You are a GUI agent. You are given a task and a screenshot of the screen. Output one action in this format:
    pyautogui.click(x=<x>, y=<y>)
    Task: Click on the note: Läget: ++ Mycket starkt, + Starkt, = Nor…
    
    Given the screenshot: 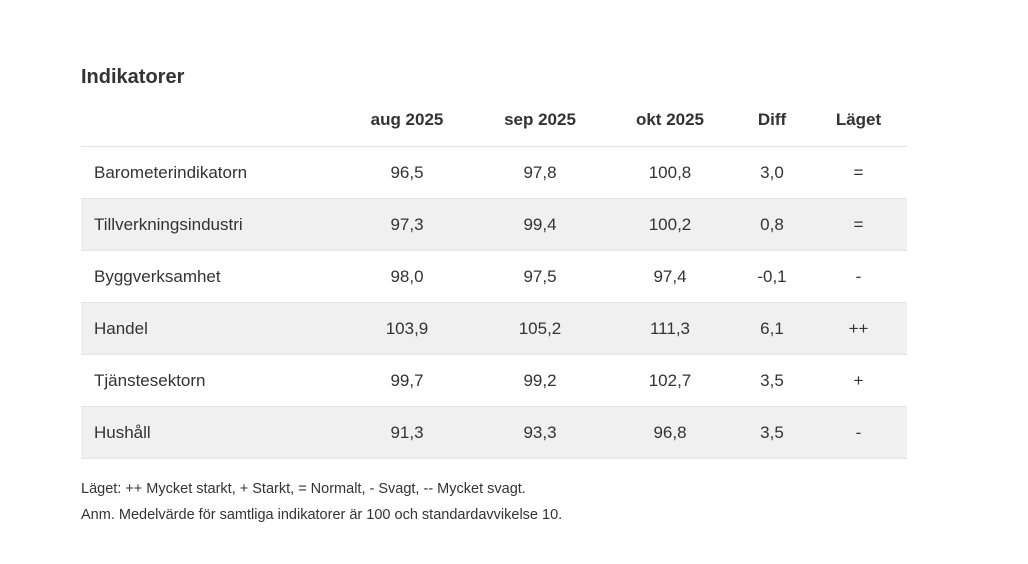 What is the action you would take?
    pyautogui.click(x=303, y=489)
    